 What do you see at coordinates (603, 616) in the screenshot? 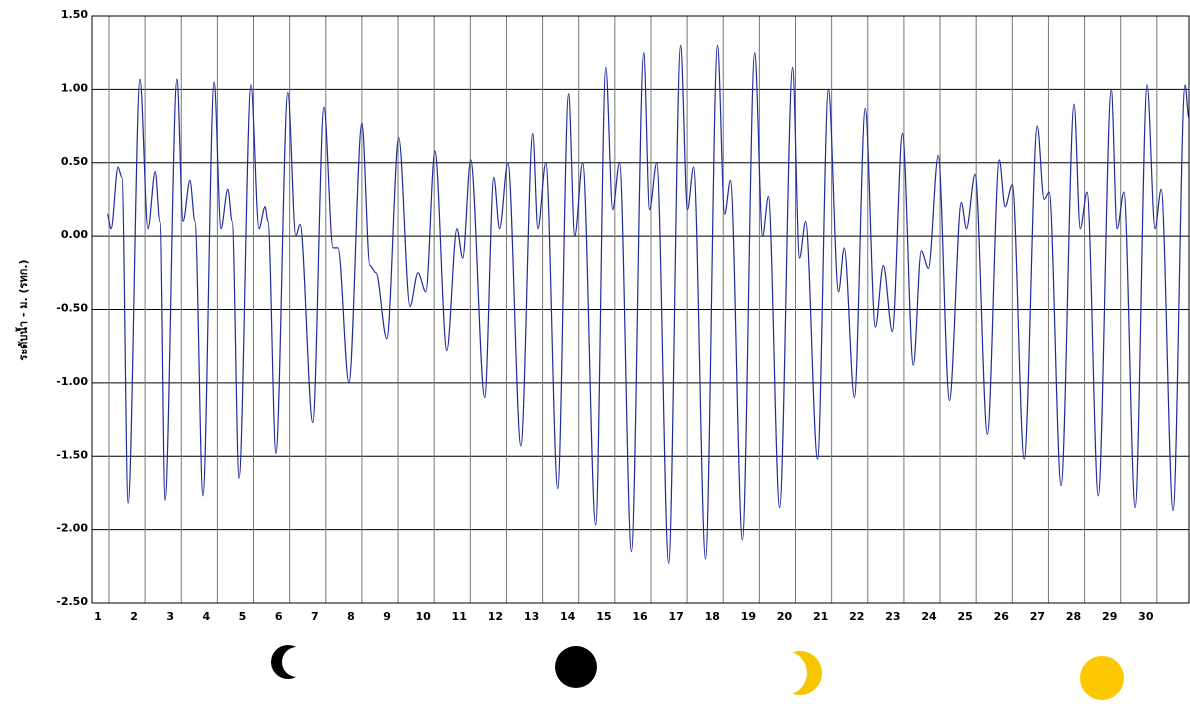
I see `x-tick-label: 15` at bounding box center [603, 616].